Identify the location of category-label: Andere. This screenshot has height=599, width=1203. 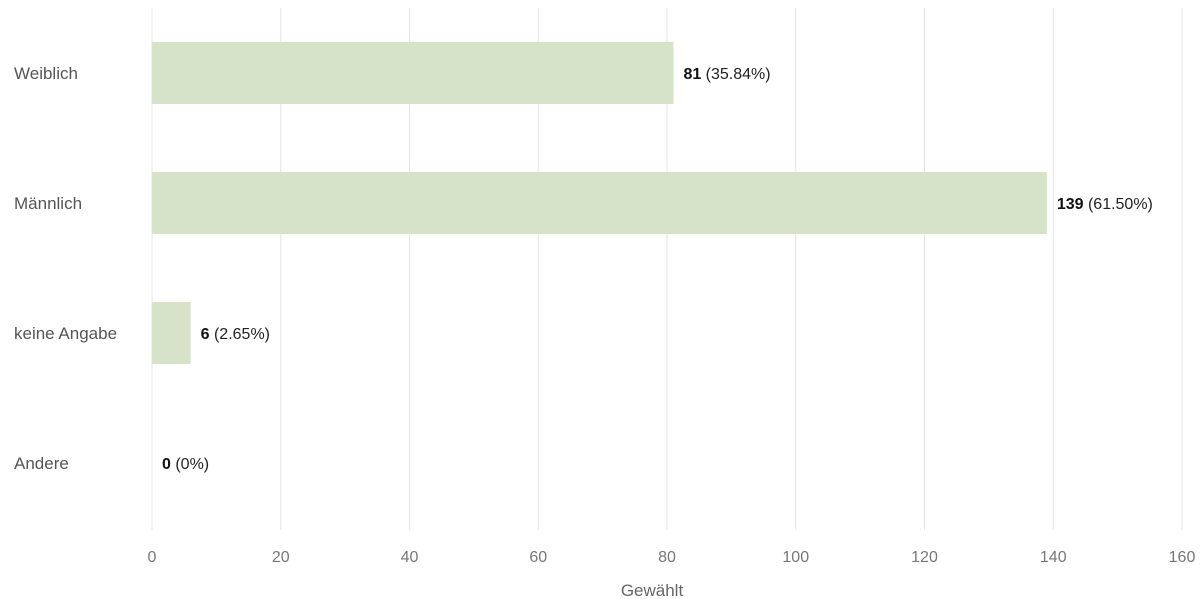
(41, 463).